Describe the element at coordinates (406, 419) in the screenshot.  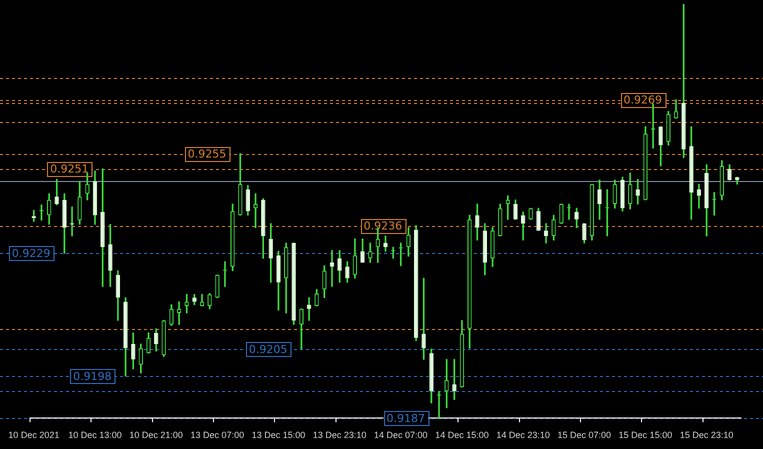
I see `annotation: 0.9187` at that location.